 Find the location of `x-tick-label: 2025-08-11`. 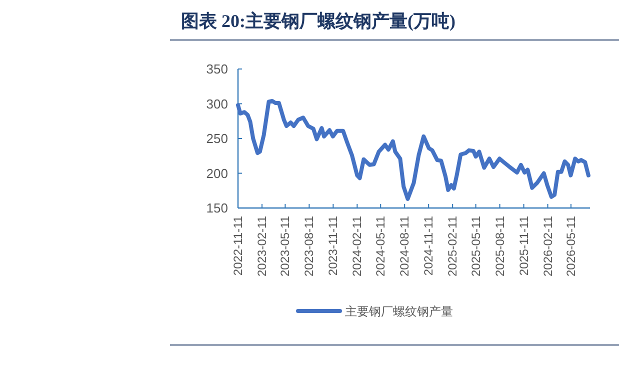

x-tick-label: 2025-08-11 is located at coordinates (499, 246).